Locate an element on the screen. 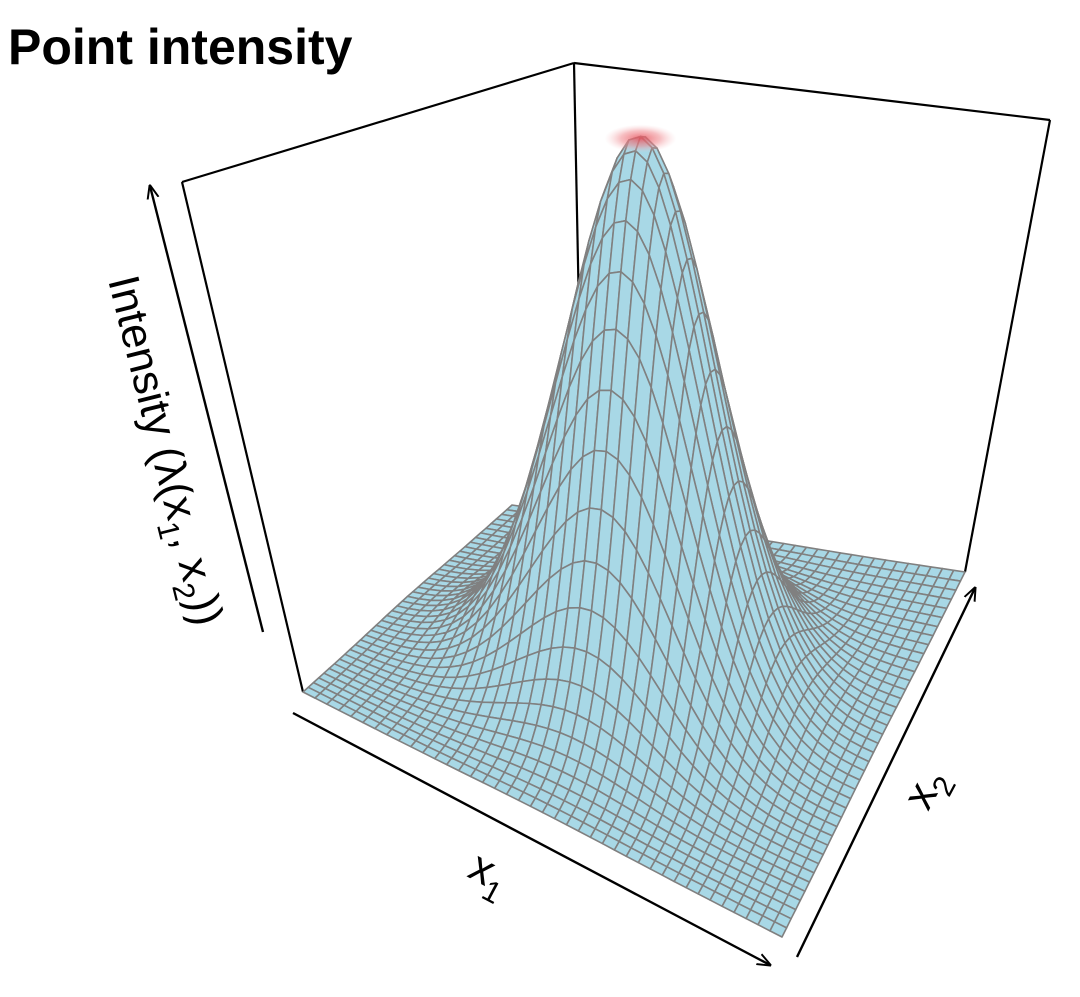 The image size is (1080, 997). box-edge-back-top-left is located at coordinates (378, 122).